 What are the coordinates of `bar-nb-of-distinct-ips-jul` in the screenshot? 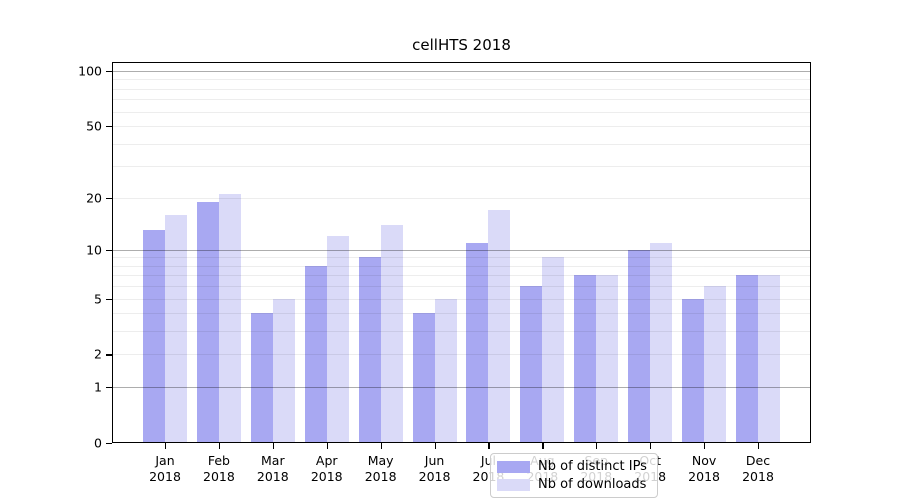 It's located at (477, 342).